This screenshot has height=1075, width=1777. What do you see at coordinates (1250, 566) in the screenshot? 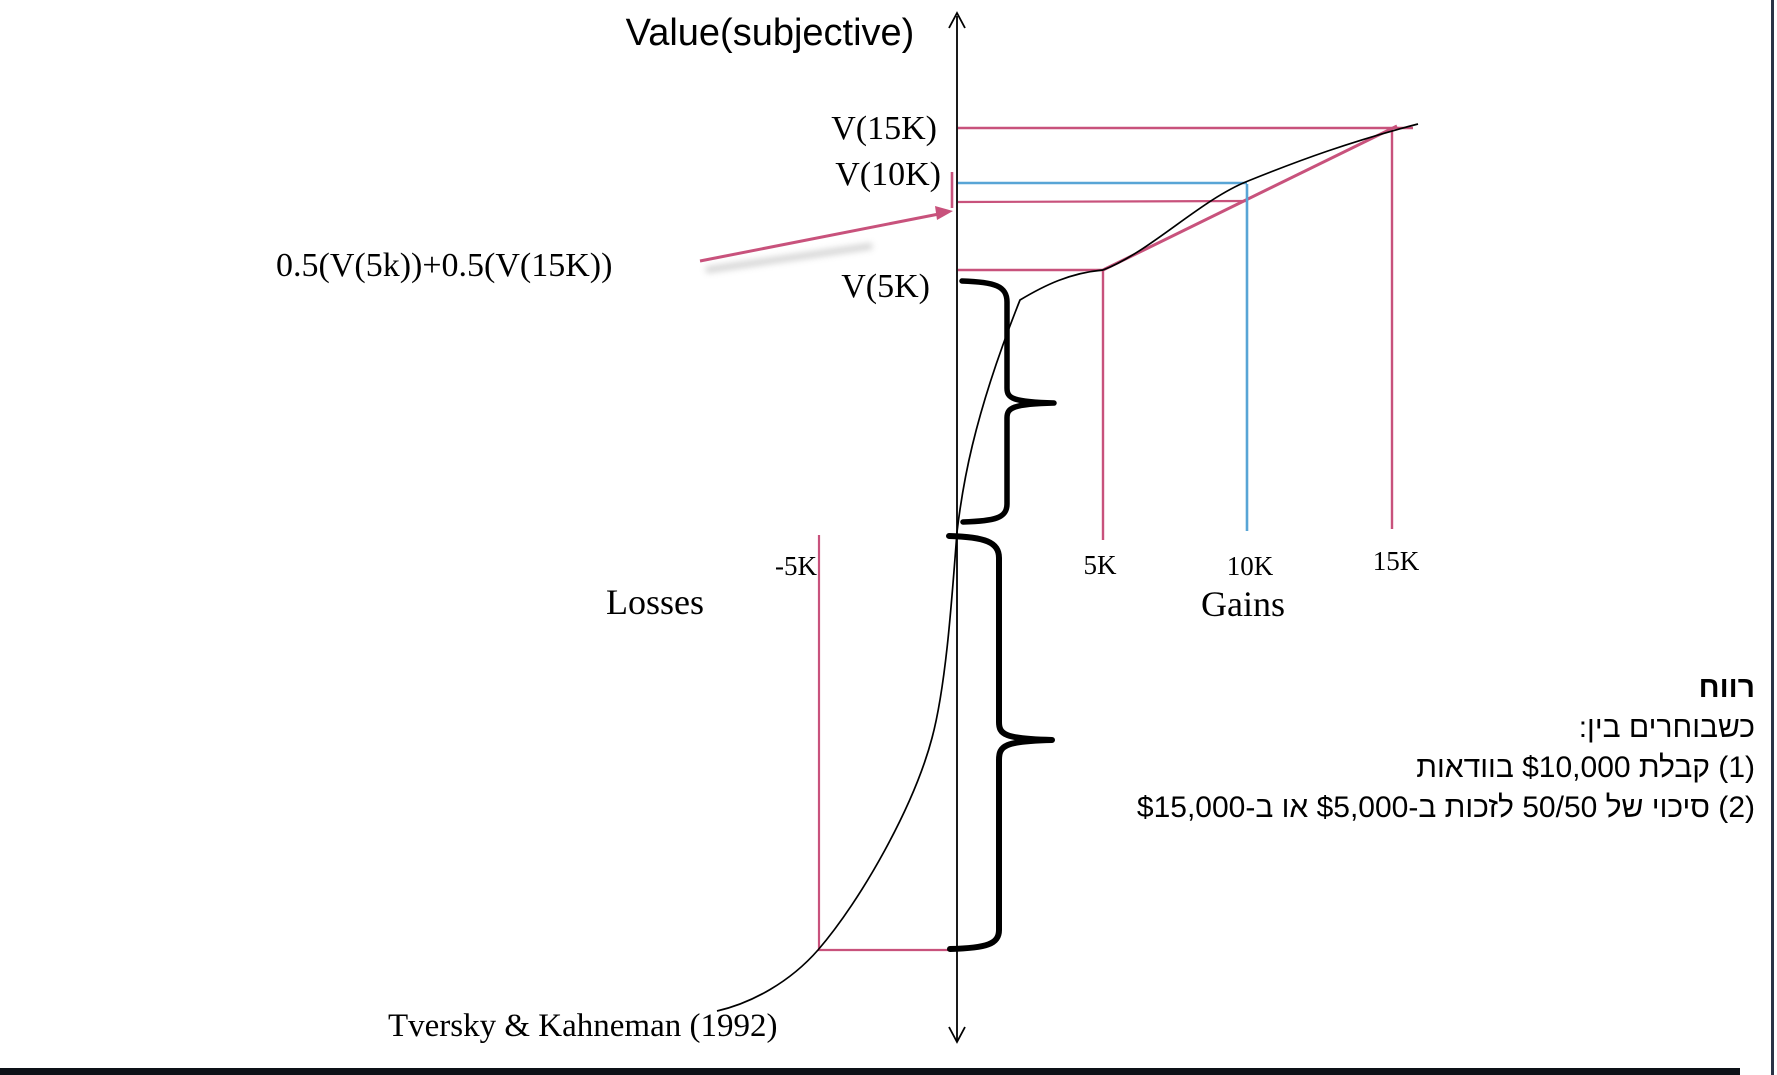
I see `x-tick-label-10k: 10K` at bounding box center [1250, 566].